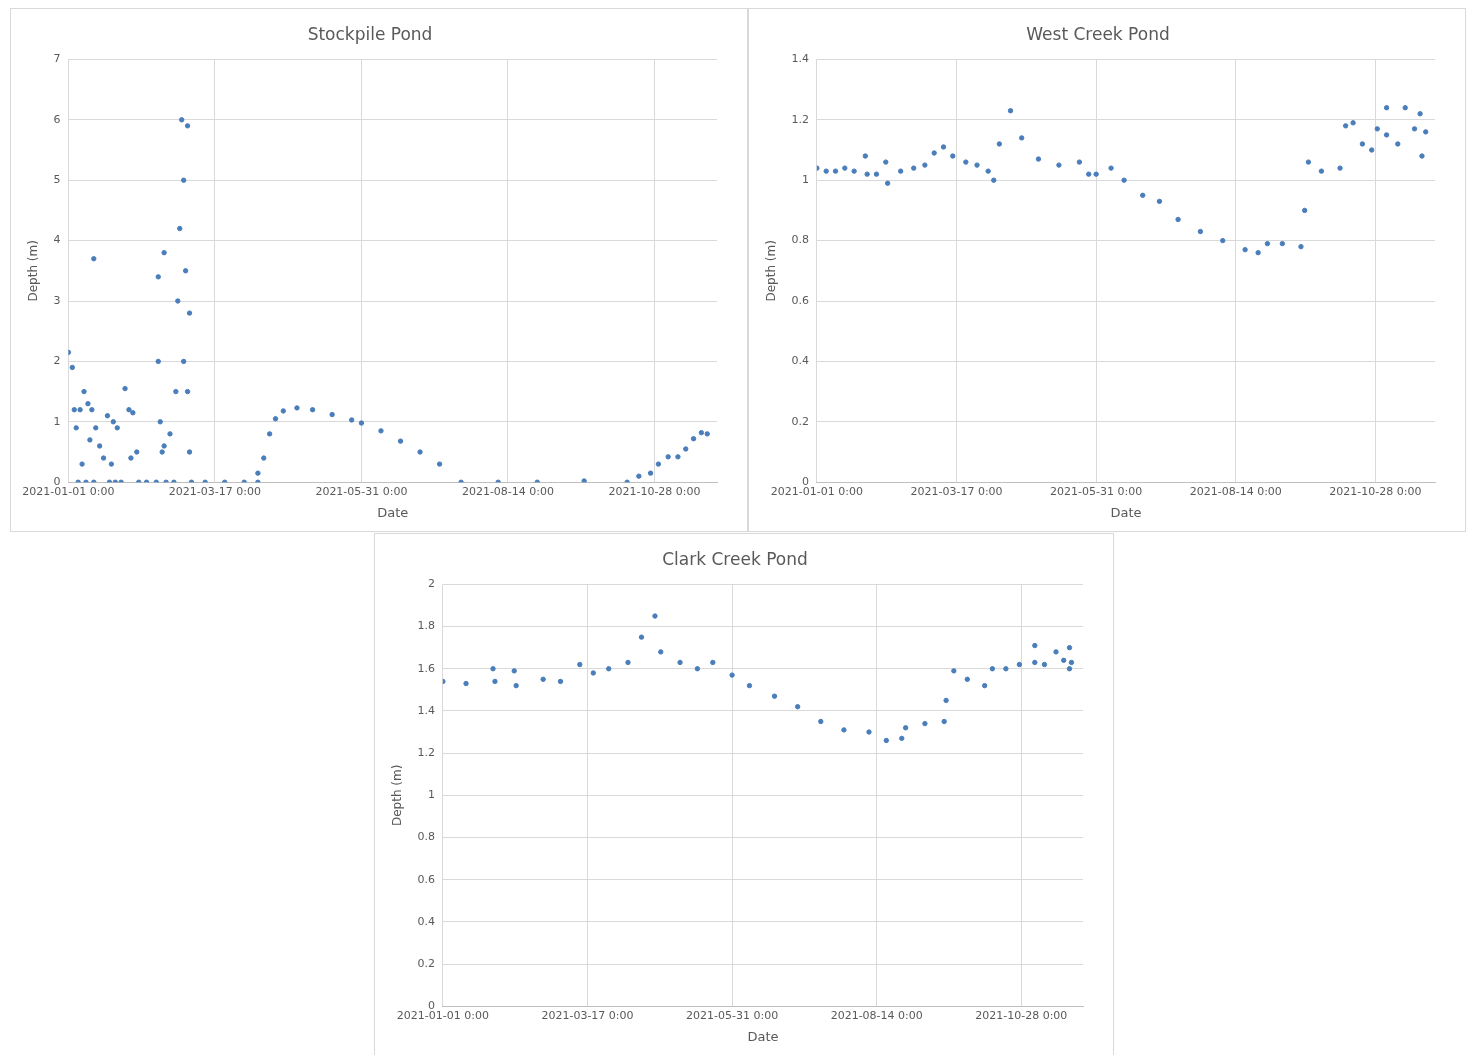 This screenshot has width=1466, height=1055. I want to click on chart-title: Stockpile Pond, so click(370, 33).